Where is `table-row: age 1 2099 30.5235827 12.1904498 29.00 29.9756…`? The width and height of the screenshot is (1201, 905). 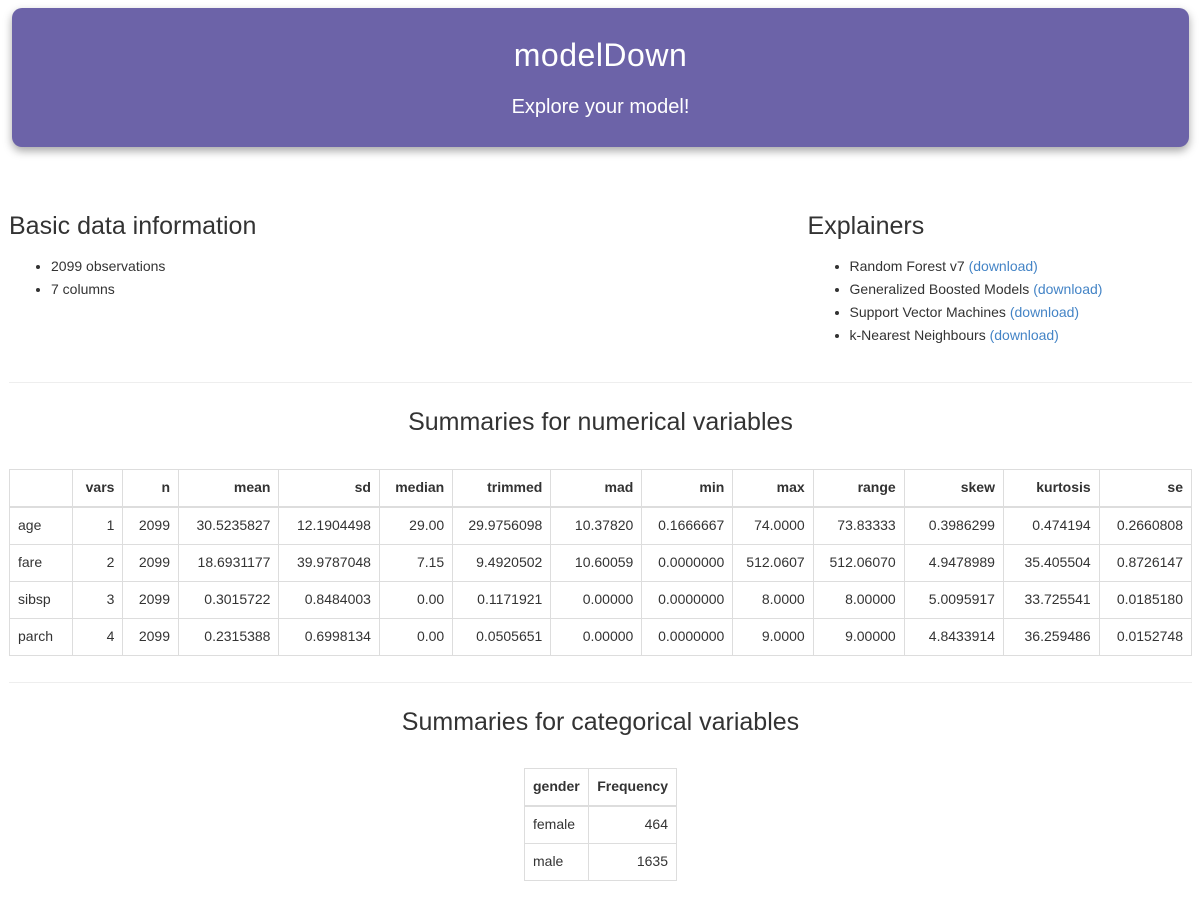
table-row: age 1 2099 30.5235827 12.1904498 29.00 29.9756… is located at coordinates (601, 525).